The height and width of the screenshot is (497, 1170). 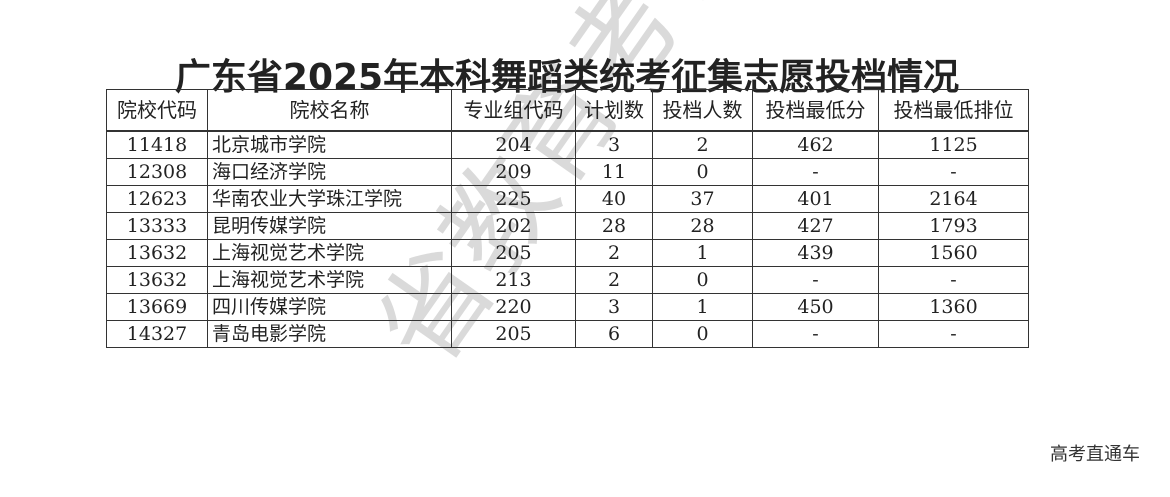 What do you see at coordinates (953, 307) in the screenshot?
I see `table-cell: 1360` at bounding box center [953, 307].